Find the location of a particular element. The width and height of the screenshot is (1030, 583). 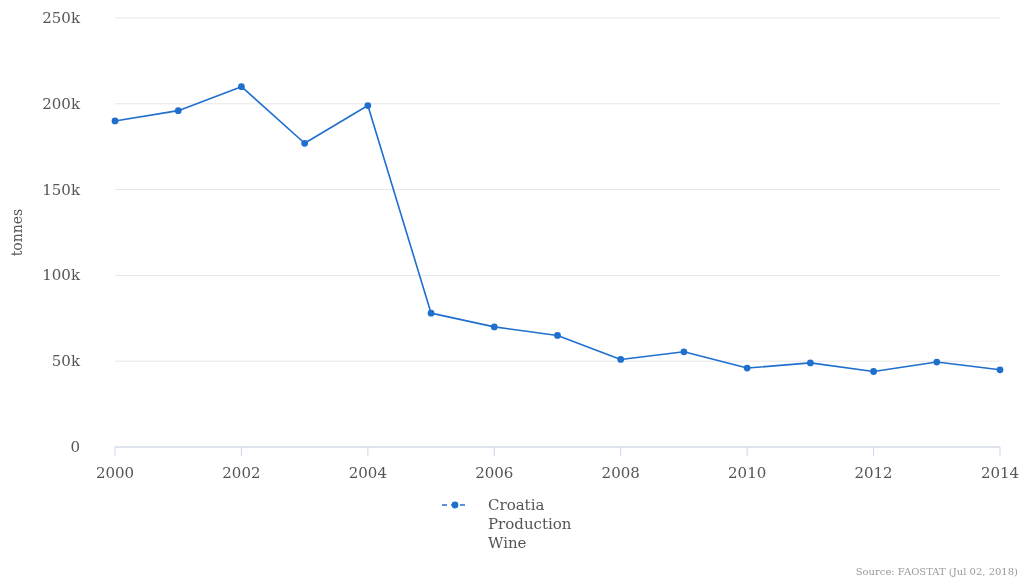

y-axis-title: tonnes is located at coordinates (17, 232).